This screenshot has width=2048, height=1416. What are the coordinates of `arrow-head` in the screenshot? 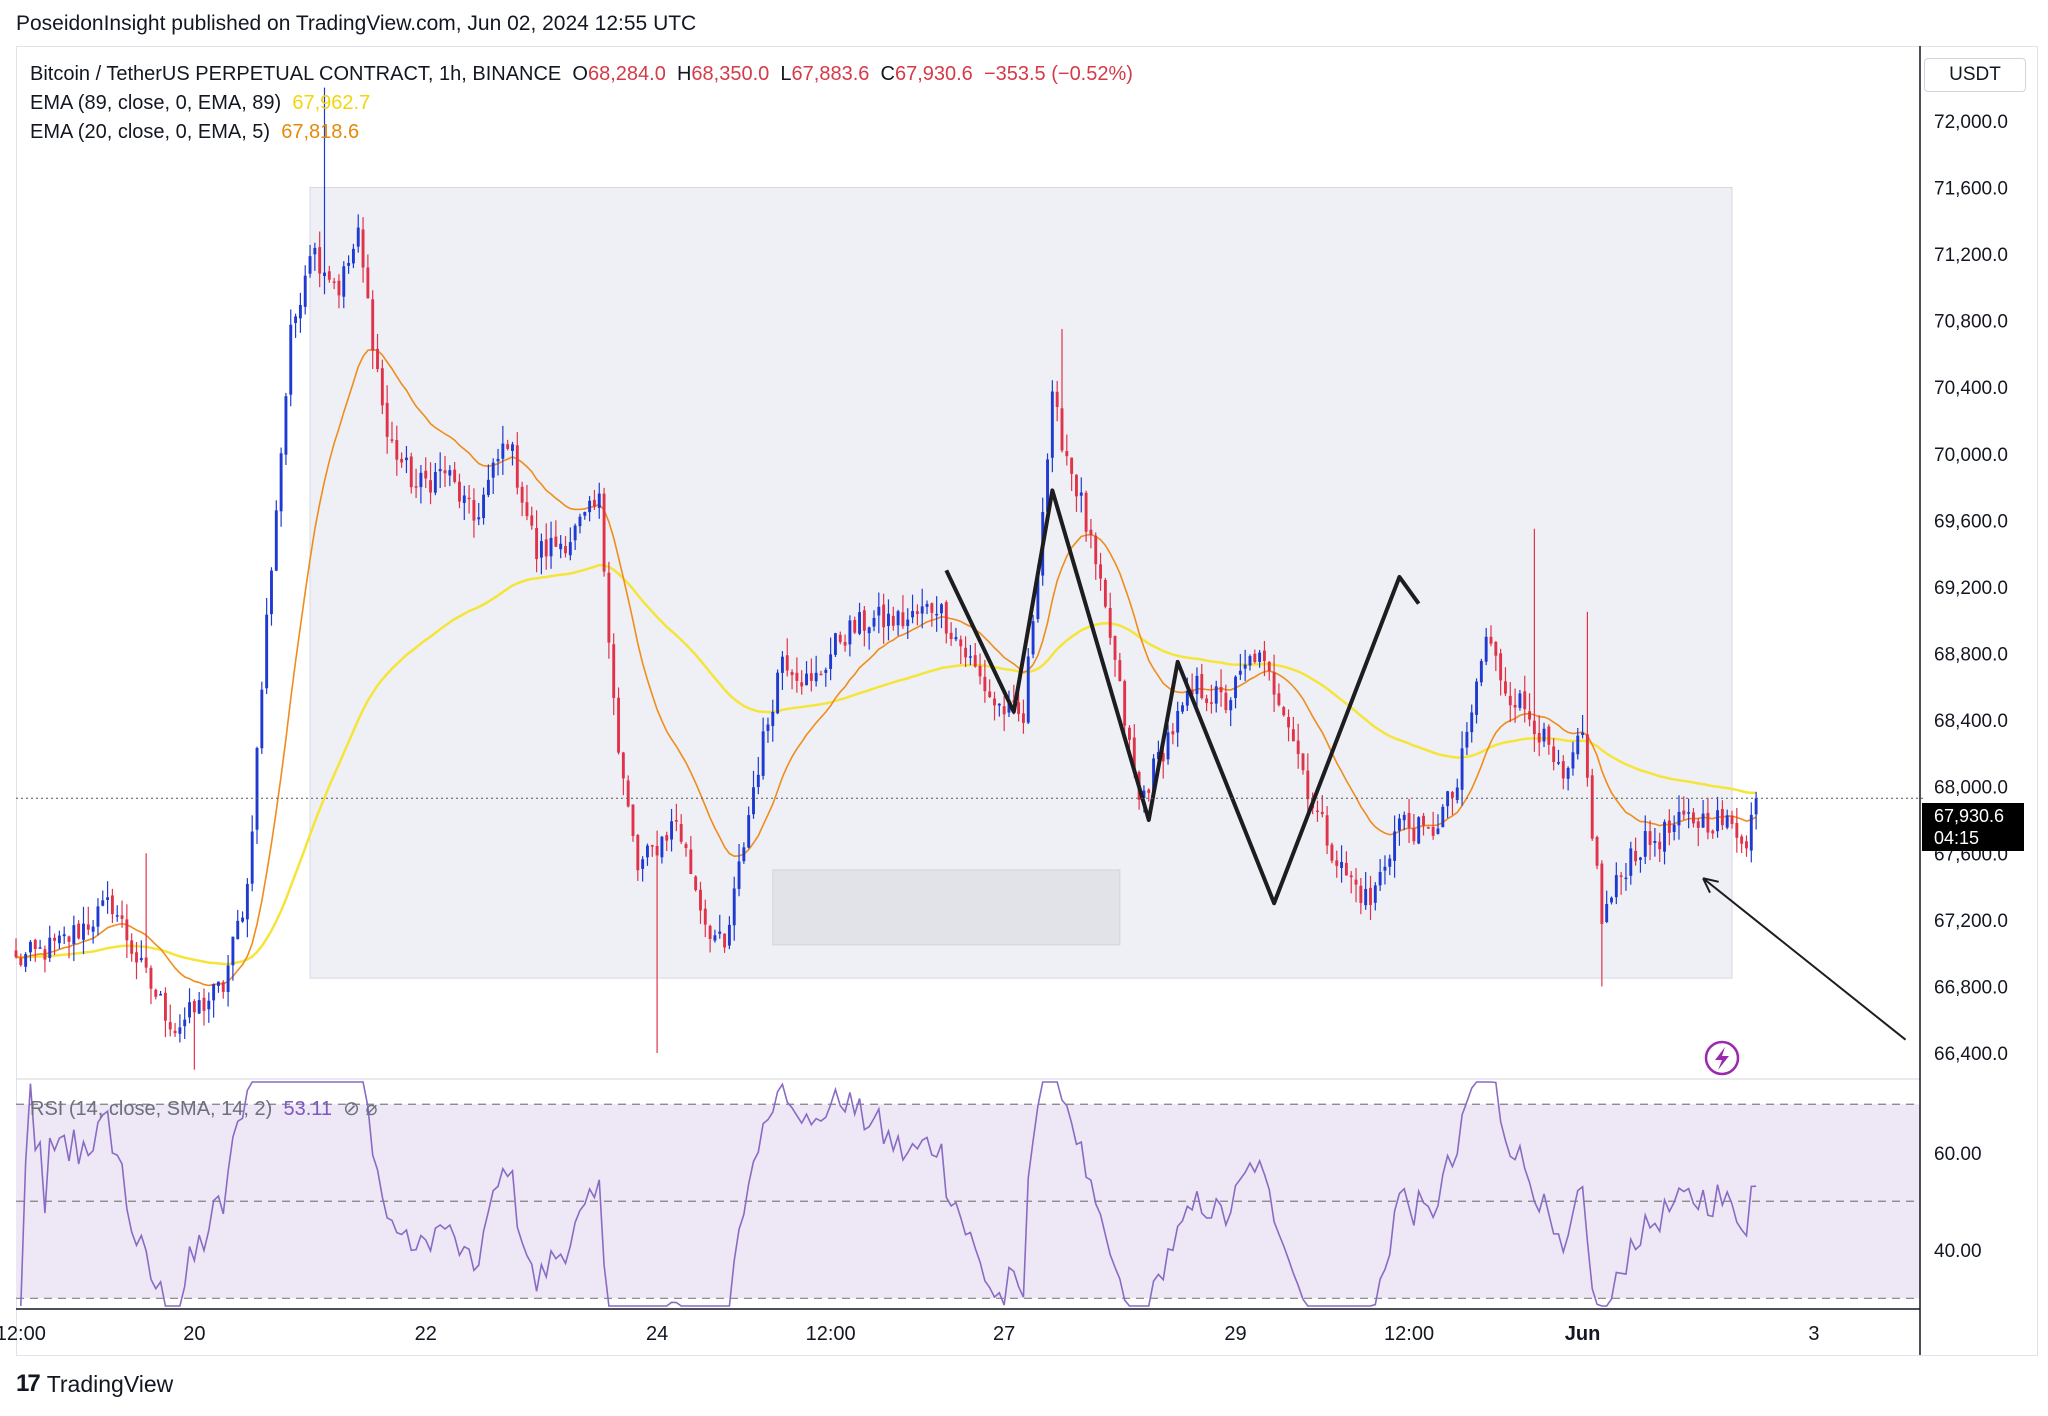 It's located at (1710, 880).